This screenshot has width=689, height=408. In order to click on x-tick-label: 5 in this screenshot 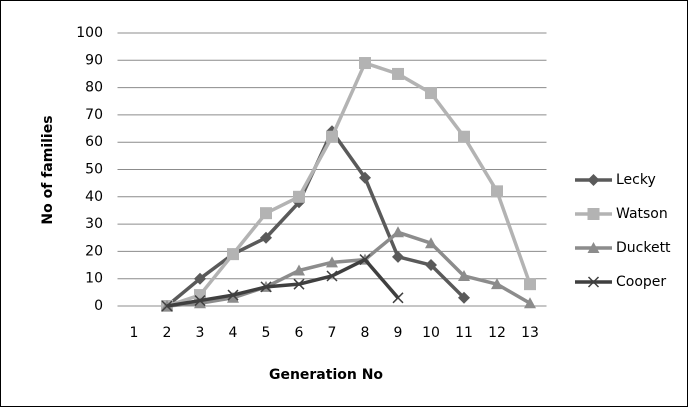, I will do `click(266, 333)`.